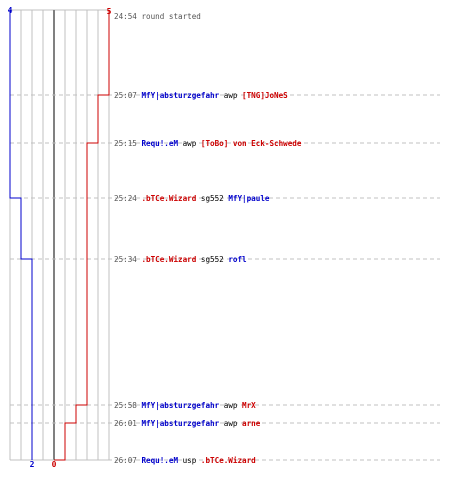 The image size is (450, 500). What do you see at coordinates (125, 16) in the screenshot?
I see `event-time: 24:54` at bounding box center [125, 16].